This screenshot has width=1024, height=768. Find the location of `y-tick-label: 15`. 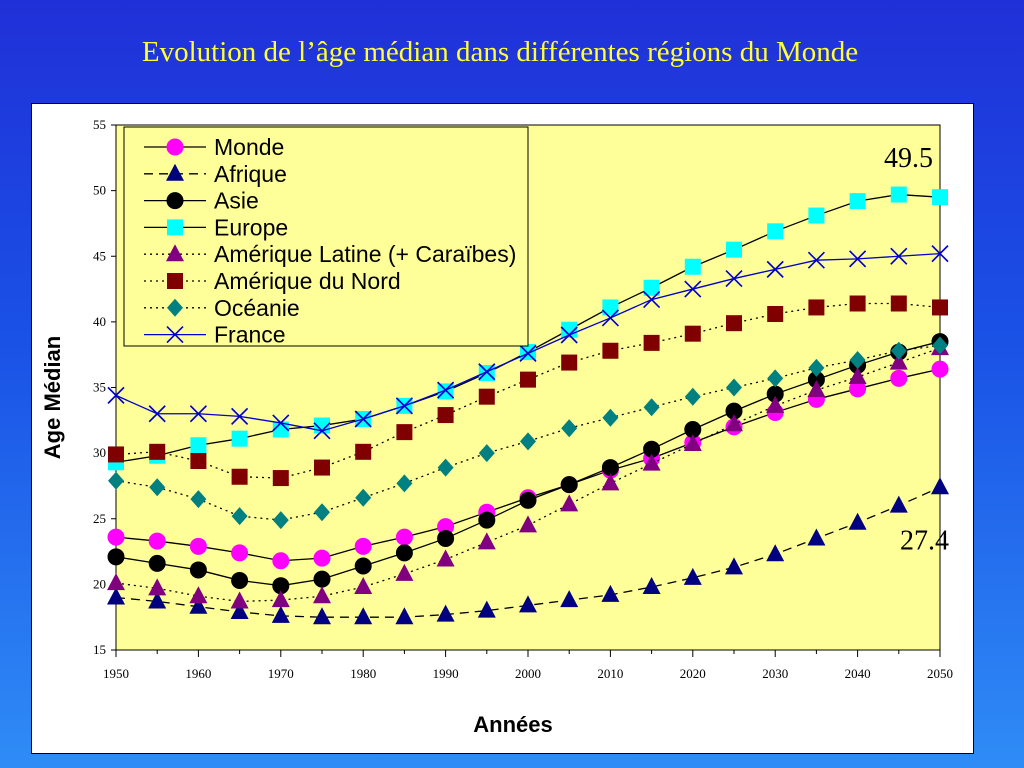

y-tick-label: 15 is located at coordinates (99, 649).